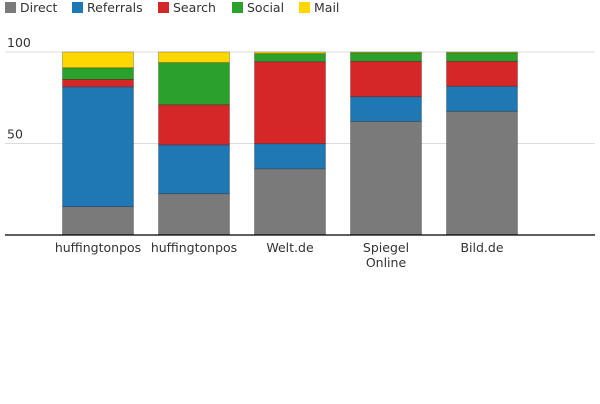 This screenshot has height=404, width=600. I want to click on x-tick-label: Welt.de, so click(290, 247).